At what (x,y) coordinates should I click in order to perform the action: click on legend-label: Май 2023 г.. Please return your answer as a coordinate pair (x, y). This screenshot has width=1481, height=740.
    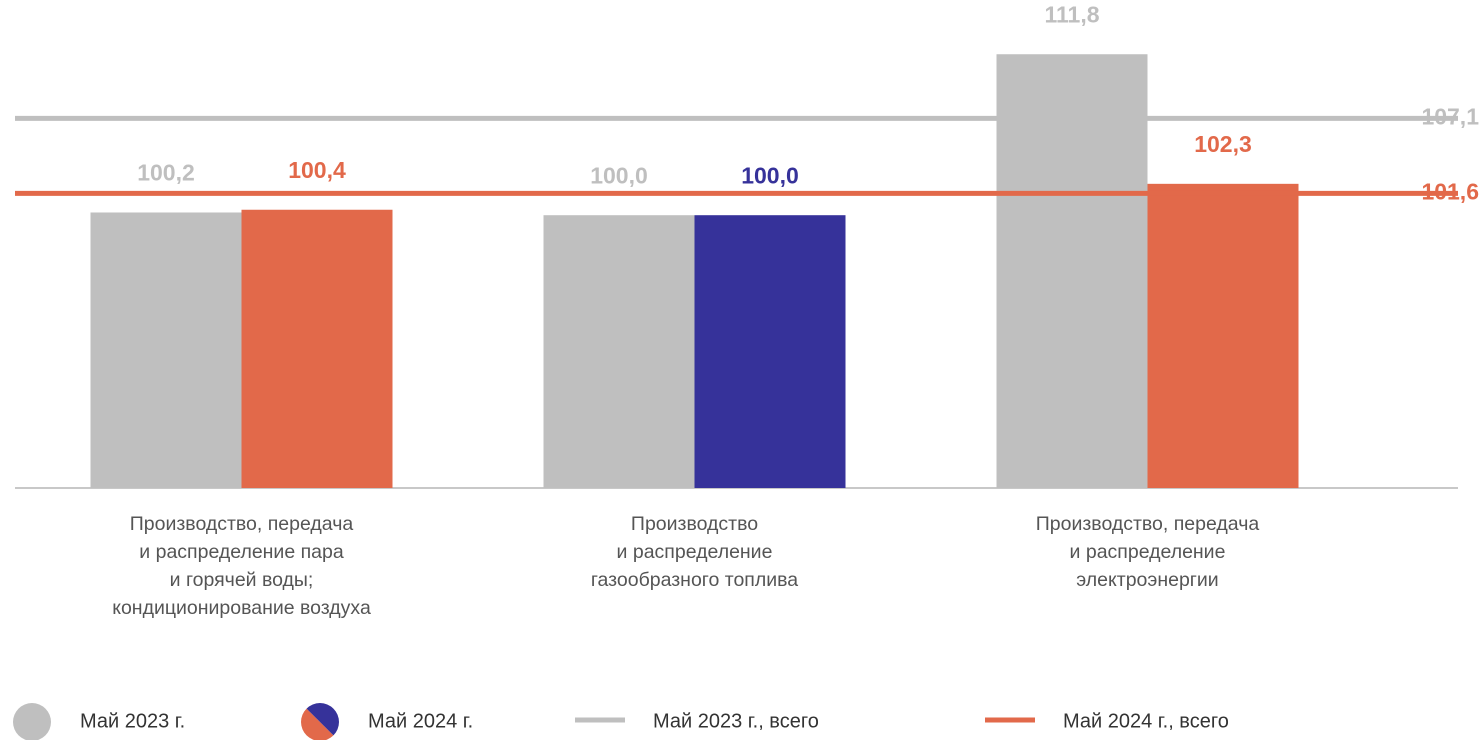
    Looking at the image, I should click on (132, 721).